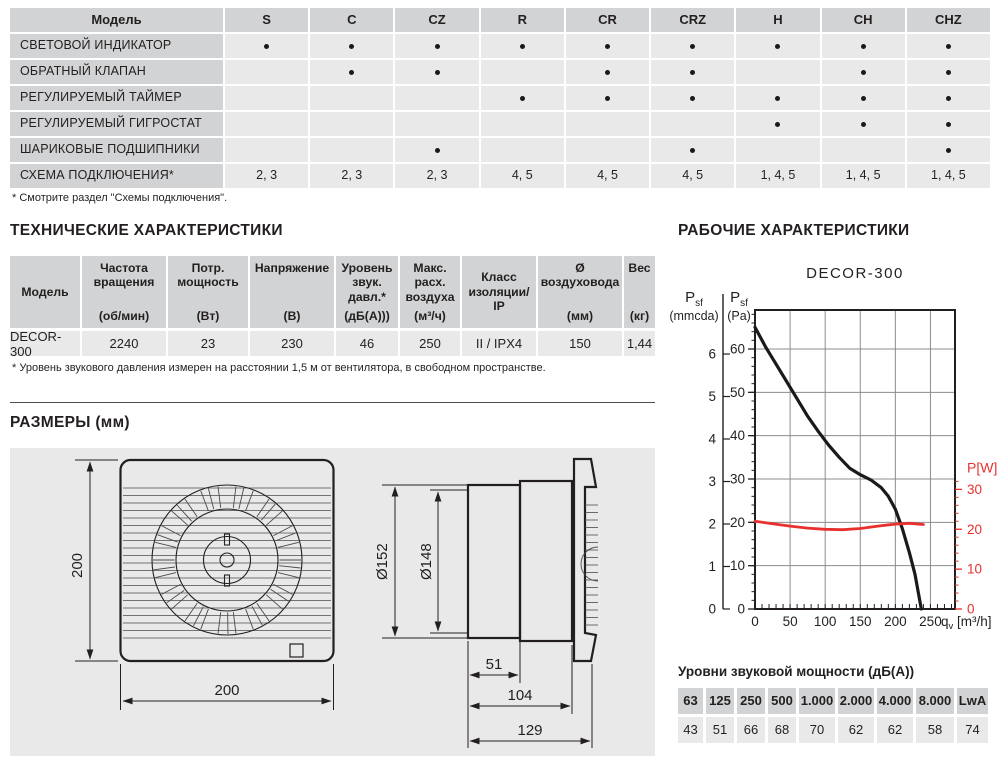  What do you see at coordinates (430, 343) in the screenshot?
I see `tech-value-cell: 250` at bounding box center [430, 343].